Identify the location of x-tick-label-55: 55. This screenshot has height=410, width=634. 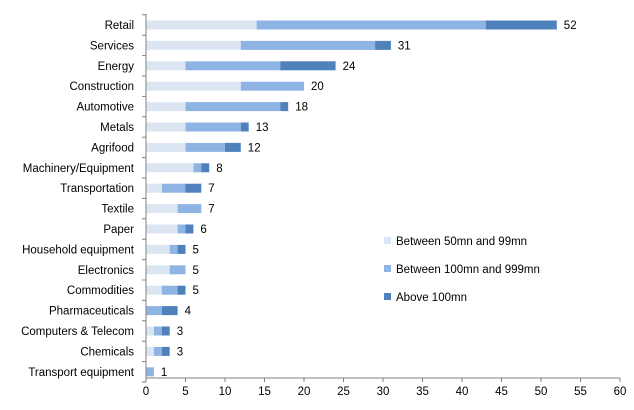
(580, 392).